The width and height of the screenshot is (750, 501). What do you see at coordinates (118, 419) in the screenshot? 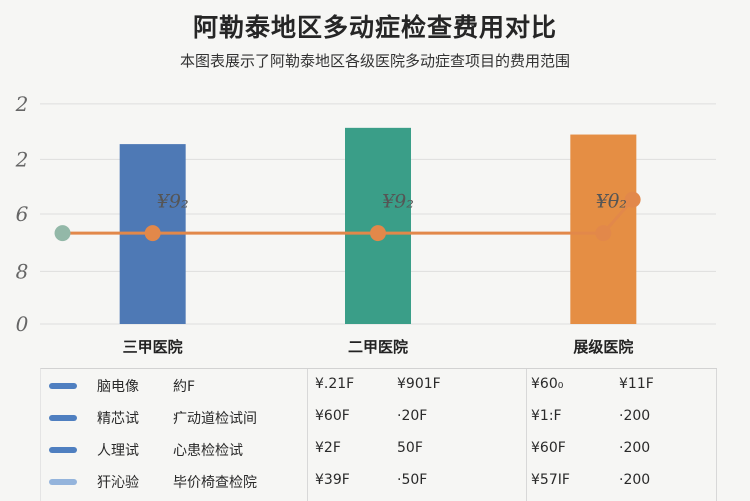
I see `table-cell: 精芯试` at bounding box center [118, 419].